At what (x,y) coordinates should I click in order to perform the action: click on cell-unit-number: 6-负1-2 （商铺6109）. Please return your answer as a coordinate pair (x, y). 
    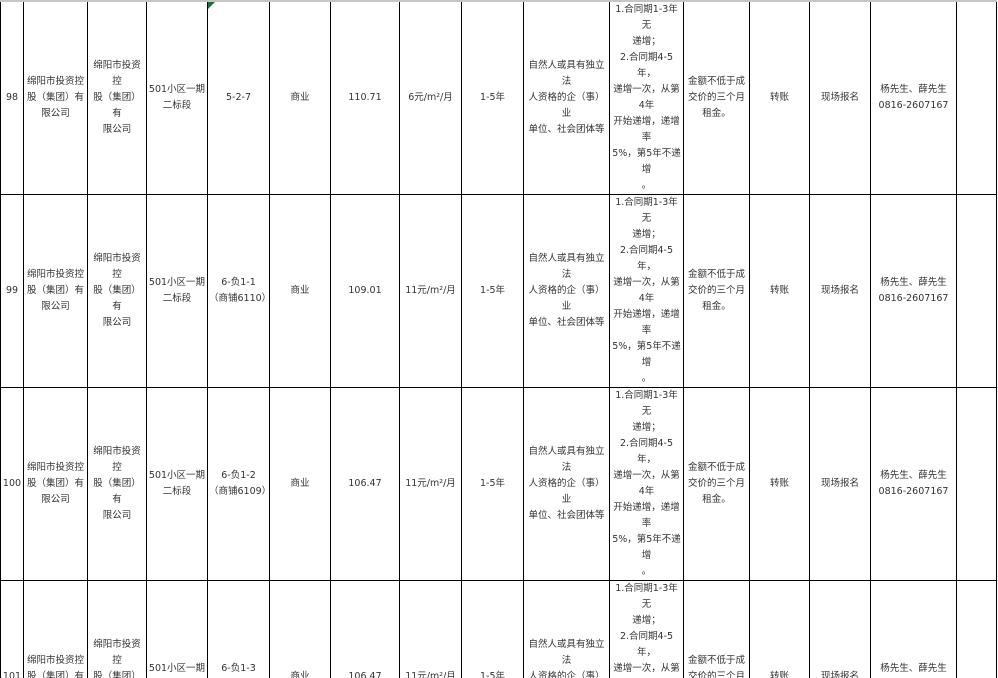
    Looking at the image, I should click on (238, 484).